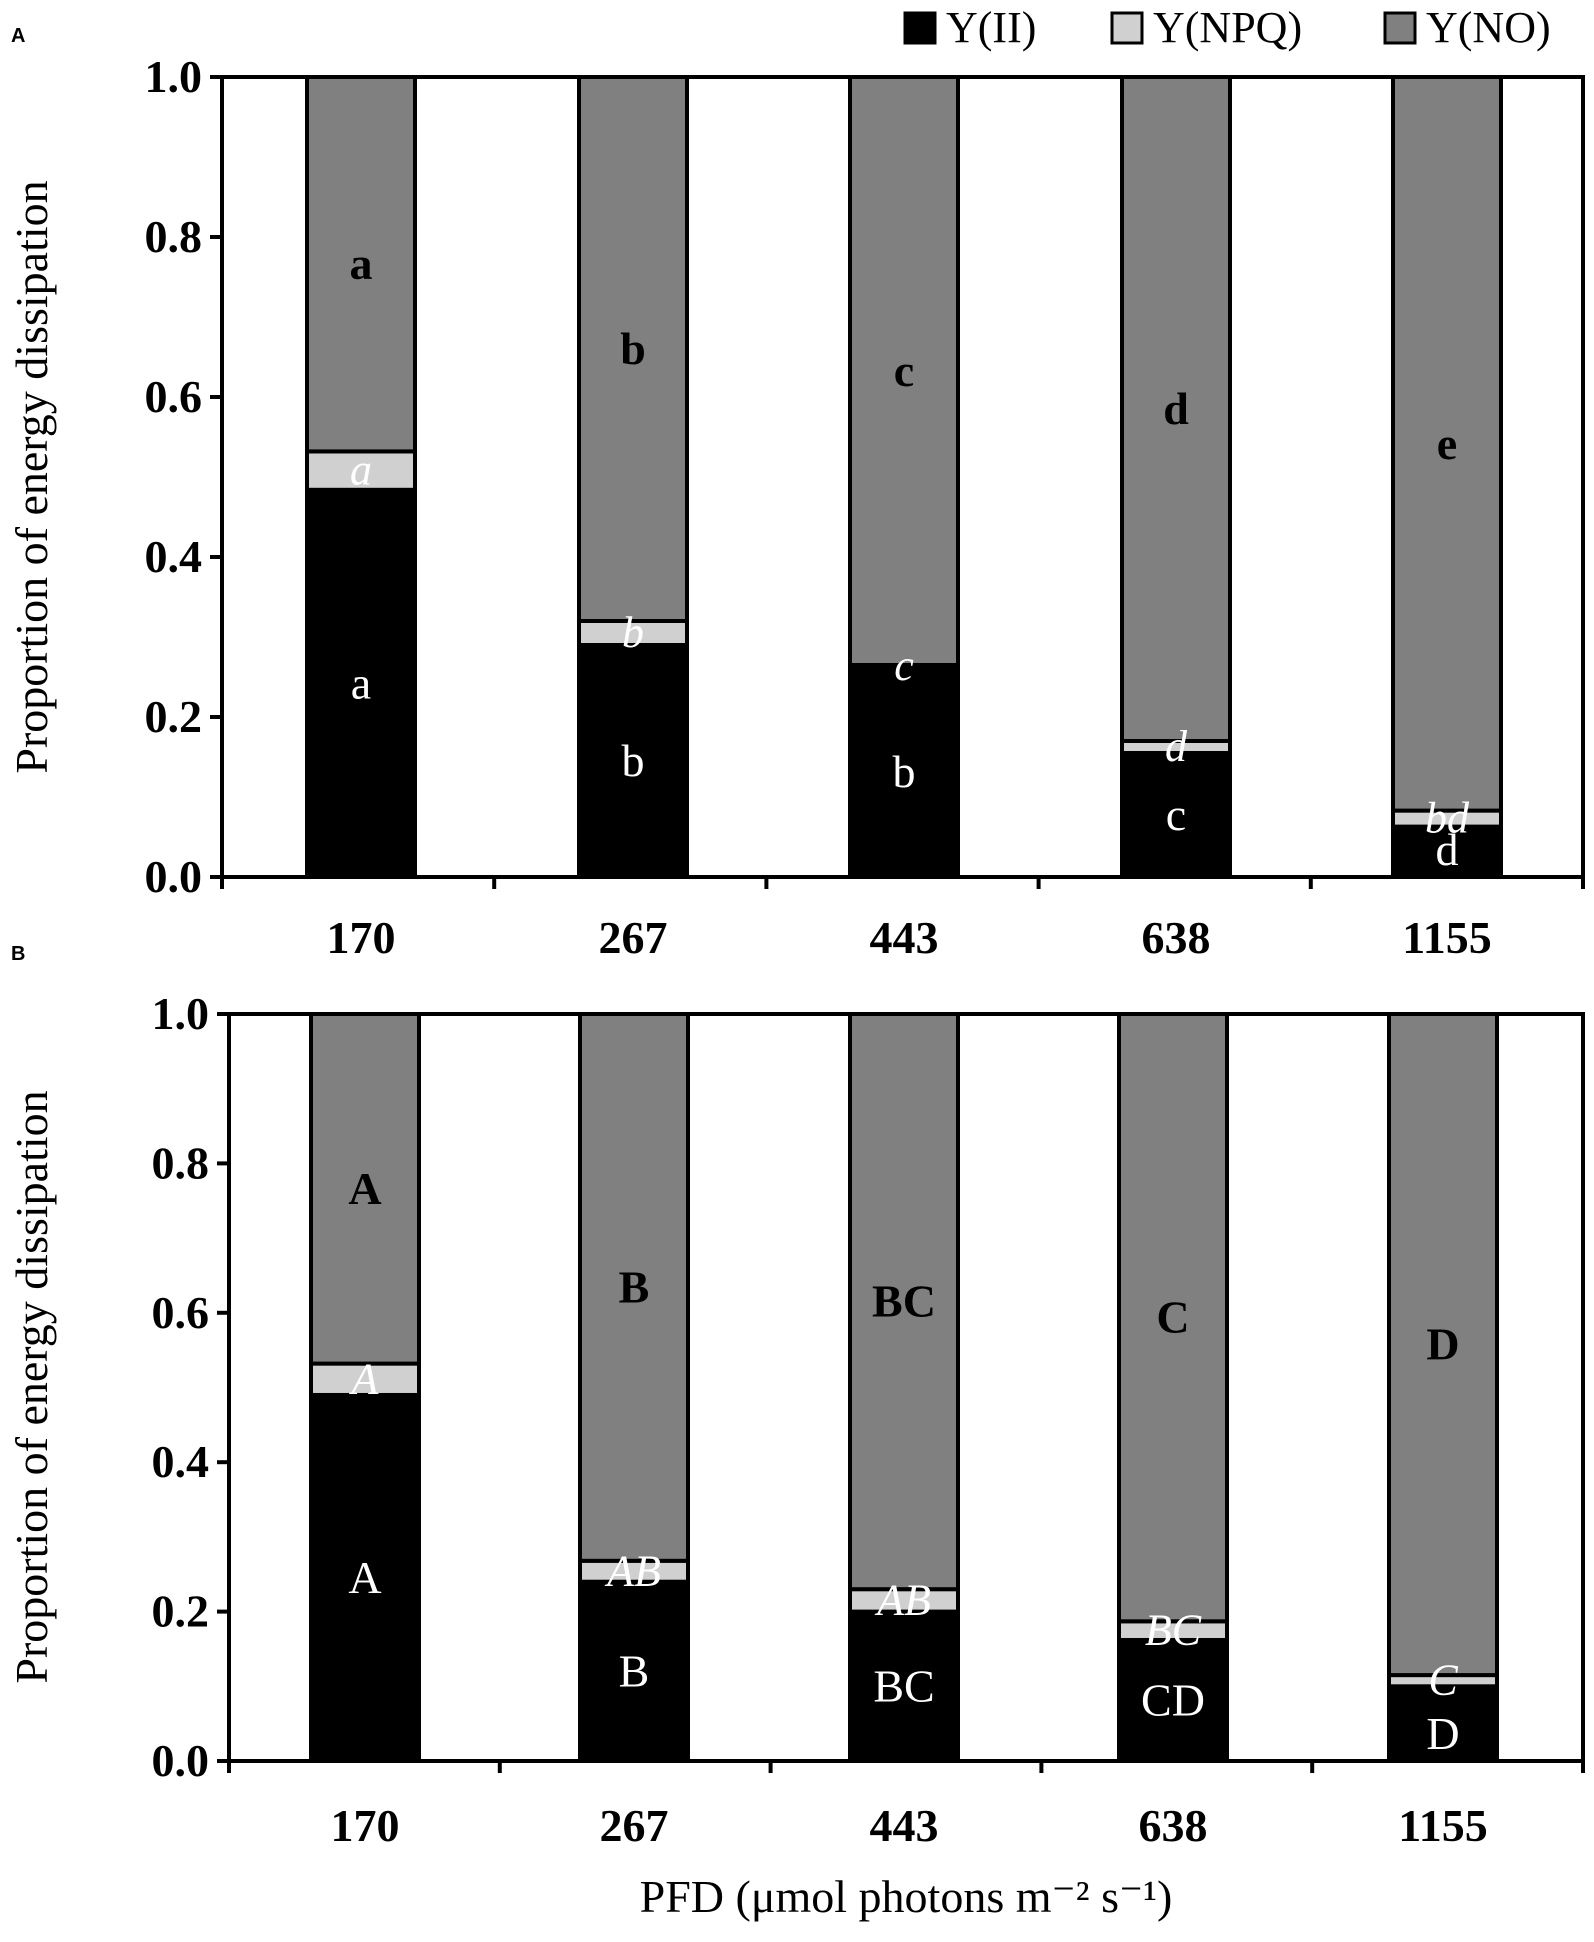 The height and width of the screenshot is (1942, 1594). Describe the element at coordinates (1447, 818) in the screenshot. I see `letter-ynpq: bd` at that location.